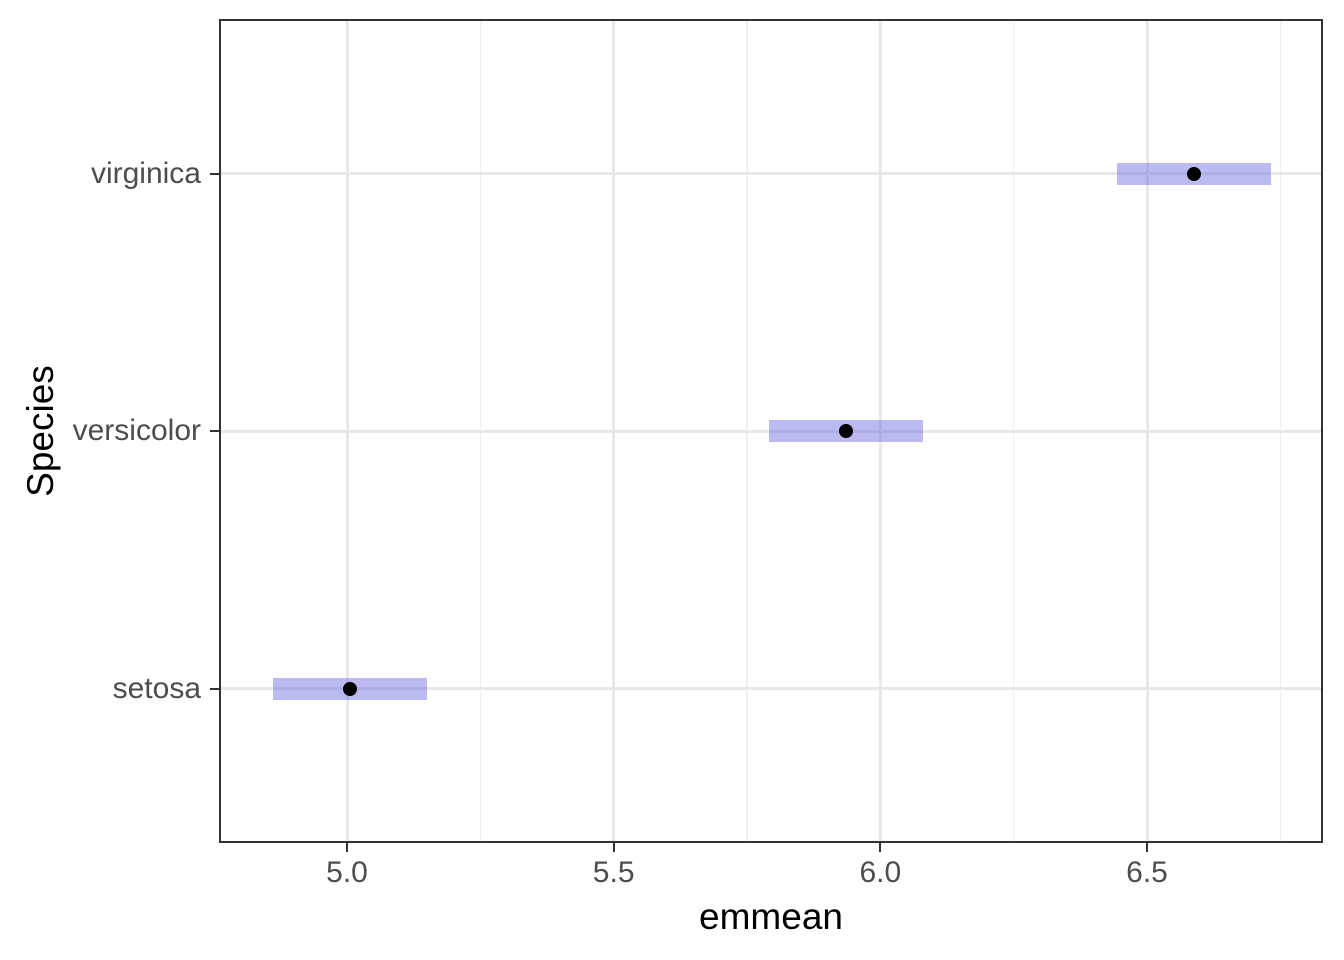  What do you see at coordinates (40, 431) in the screenshot?
I see `y-axis-title: Species` at bounding box center [40, 431].